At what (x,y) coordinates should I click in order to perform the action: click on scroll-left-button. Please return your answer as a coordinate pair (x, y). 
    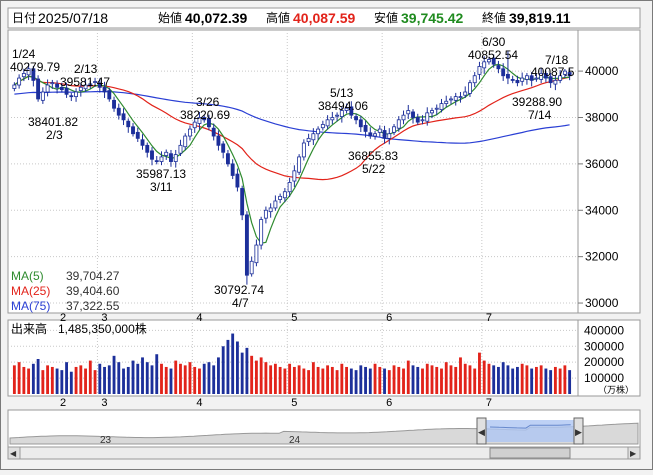
    Looking at the image, I should click on (14, 453).